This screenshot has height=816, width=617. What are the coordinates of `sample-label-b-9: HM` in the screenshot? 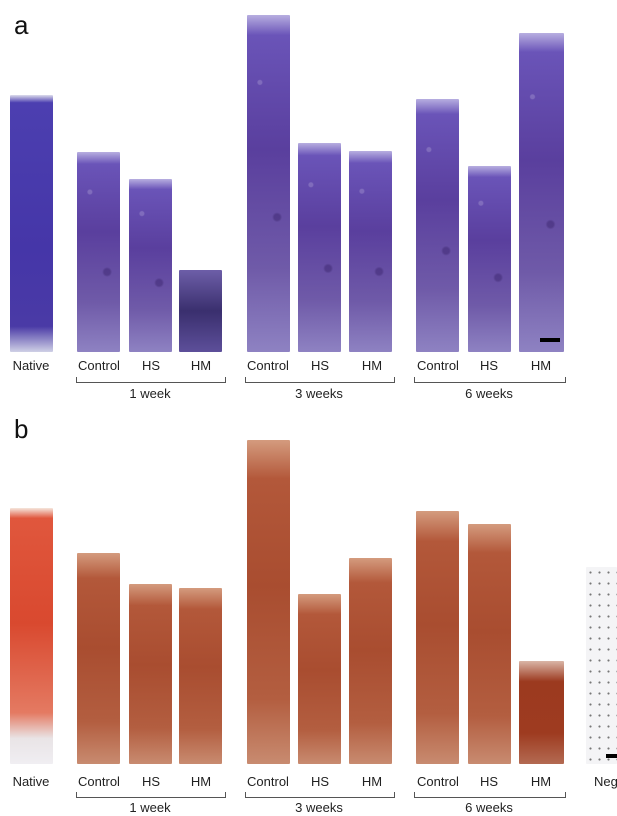 It's located at (541, 781).